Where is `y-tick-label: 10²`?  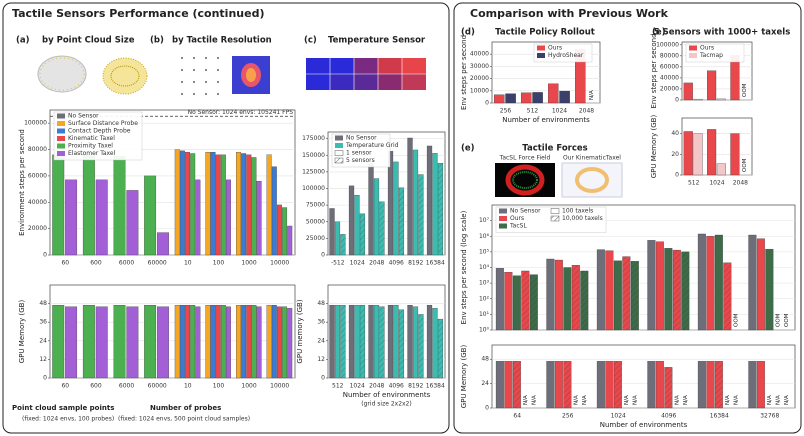 y-tick-label: 10² is located at coordinates (484, 298).